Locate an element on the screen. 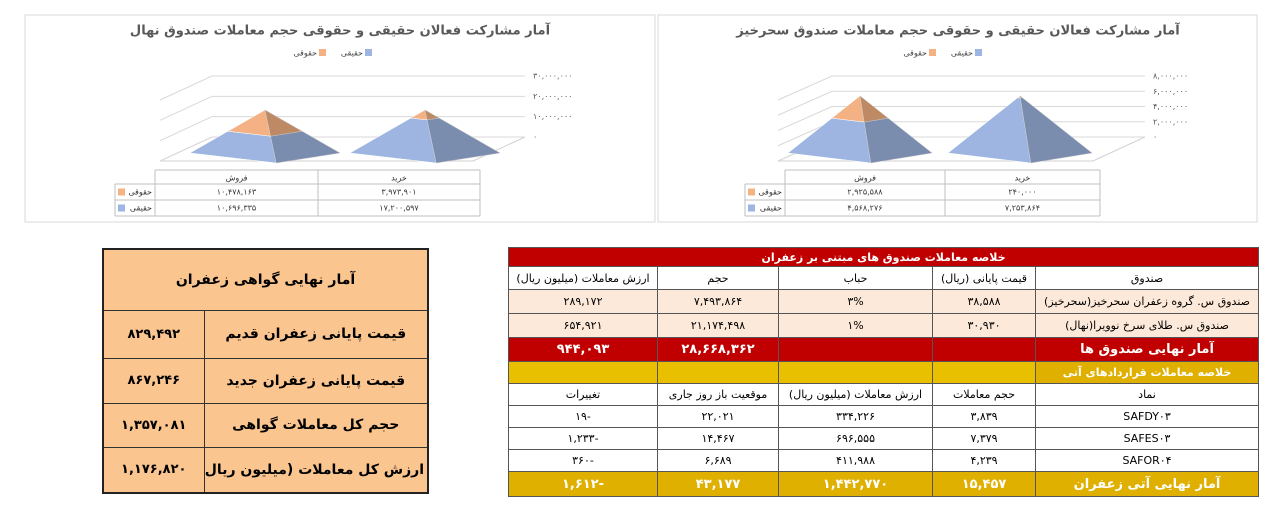 The height and width of the screenshot is (511, 1280). value-label: ۲۴۰,۰۰۰ is located at coordinates (1022, 192).